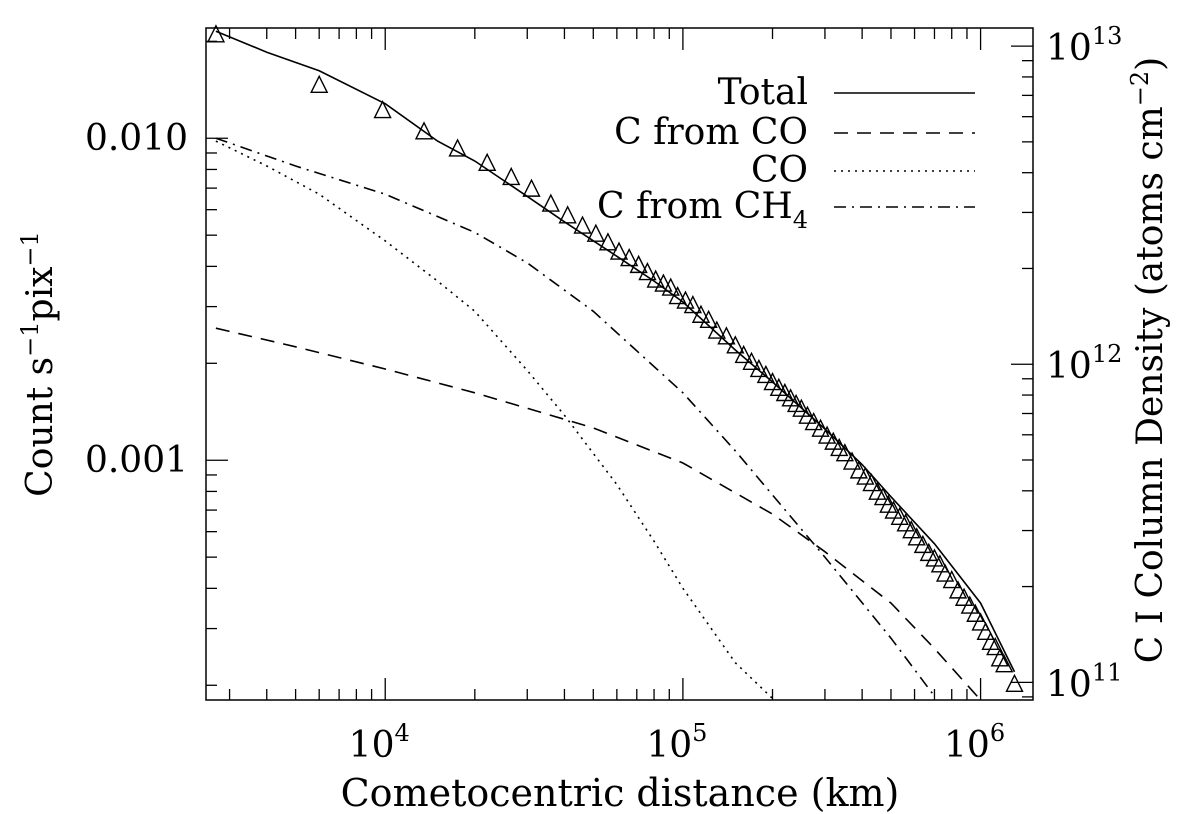 This screenshot has width=1177, height=814. I want to click on y-axis-label-sup1: −1, so click(30, 338).